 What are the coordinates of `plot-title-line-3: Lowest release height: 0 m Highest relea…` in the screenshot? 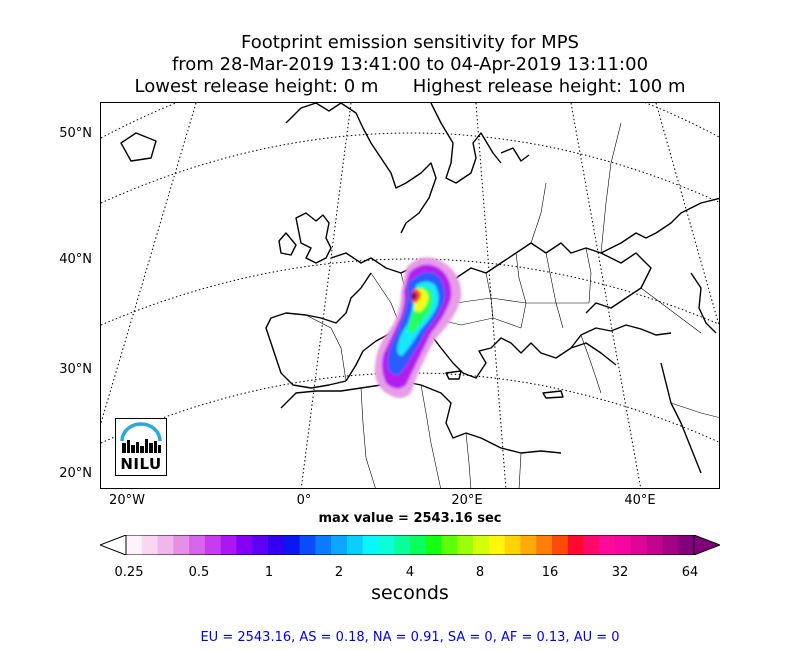 It's located at (410, 86).